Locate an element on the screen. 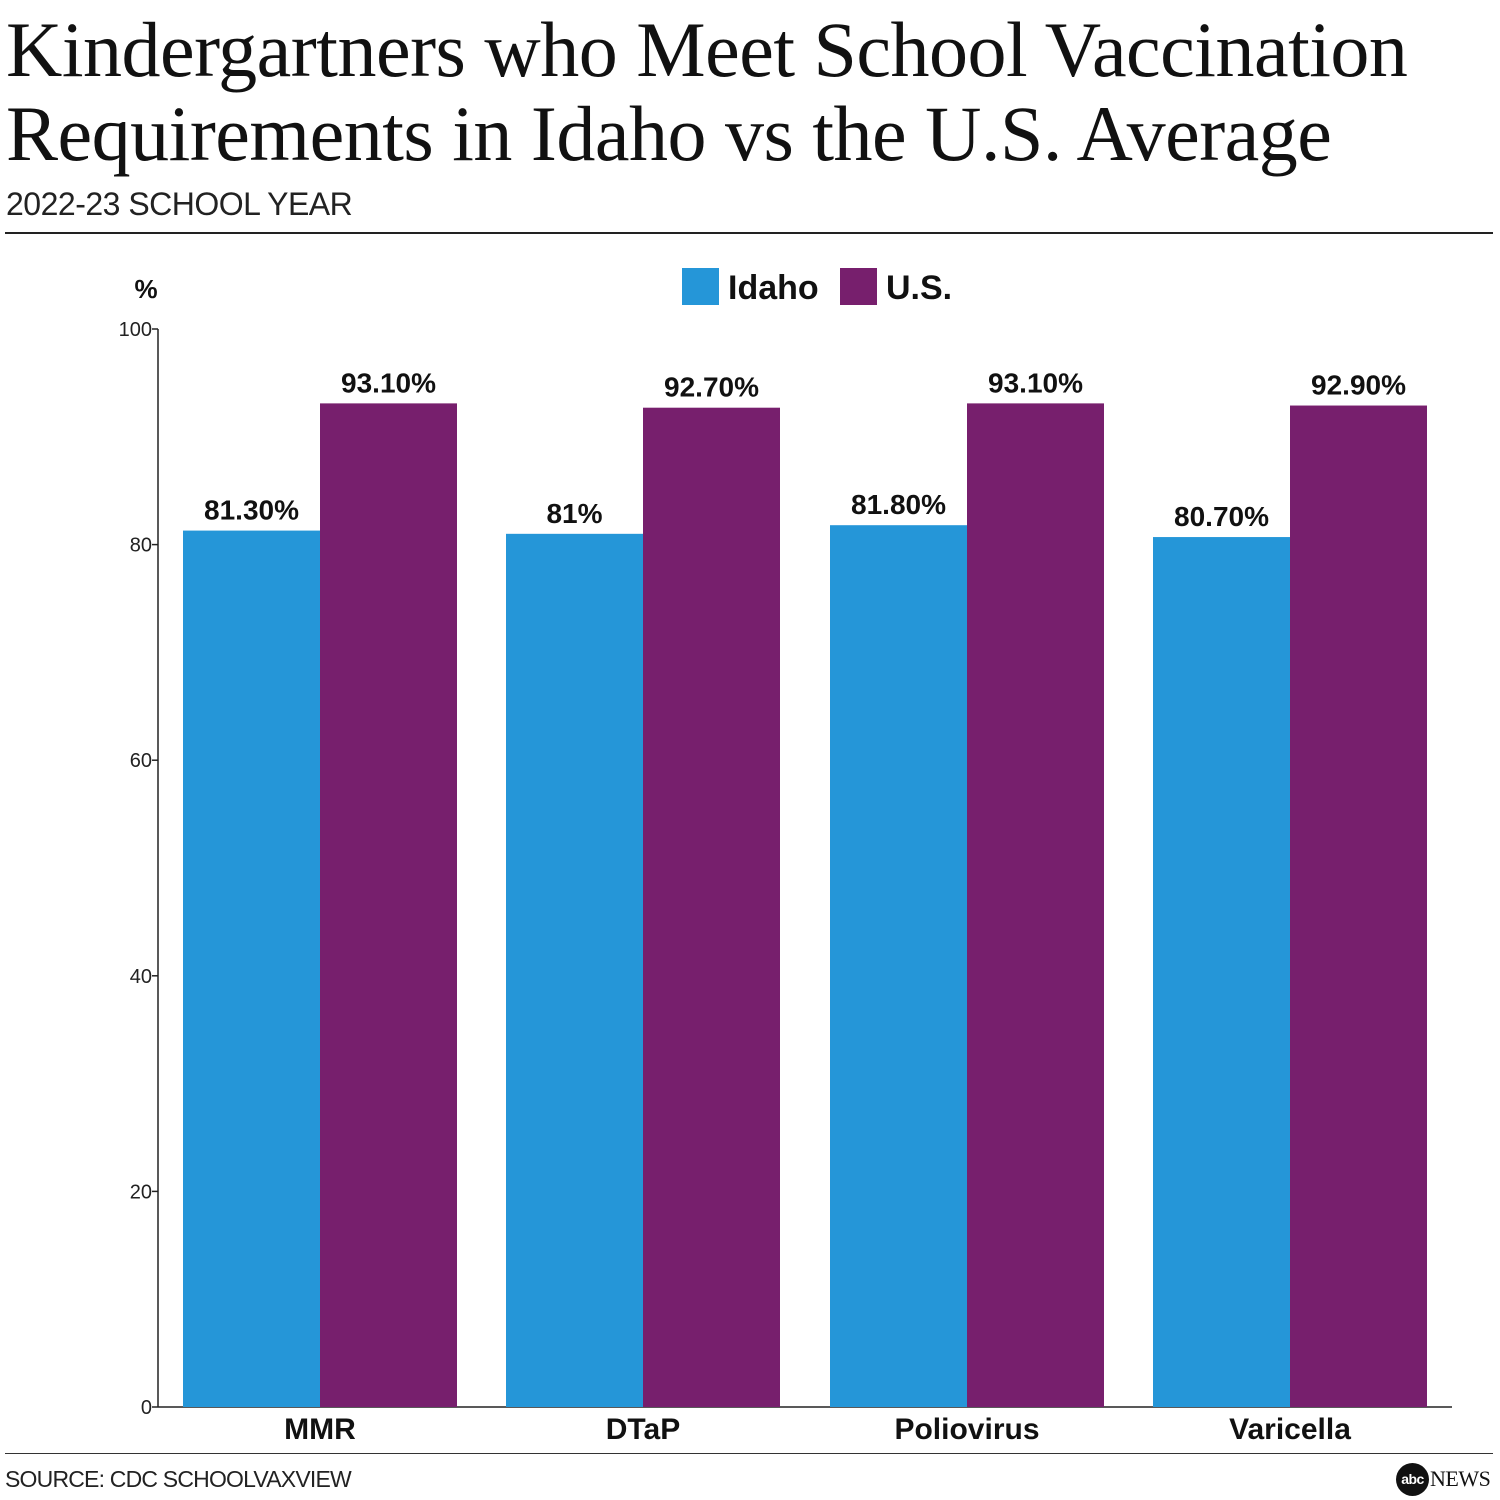  y-tick-label: 60 is located at coordinates (141, 761).